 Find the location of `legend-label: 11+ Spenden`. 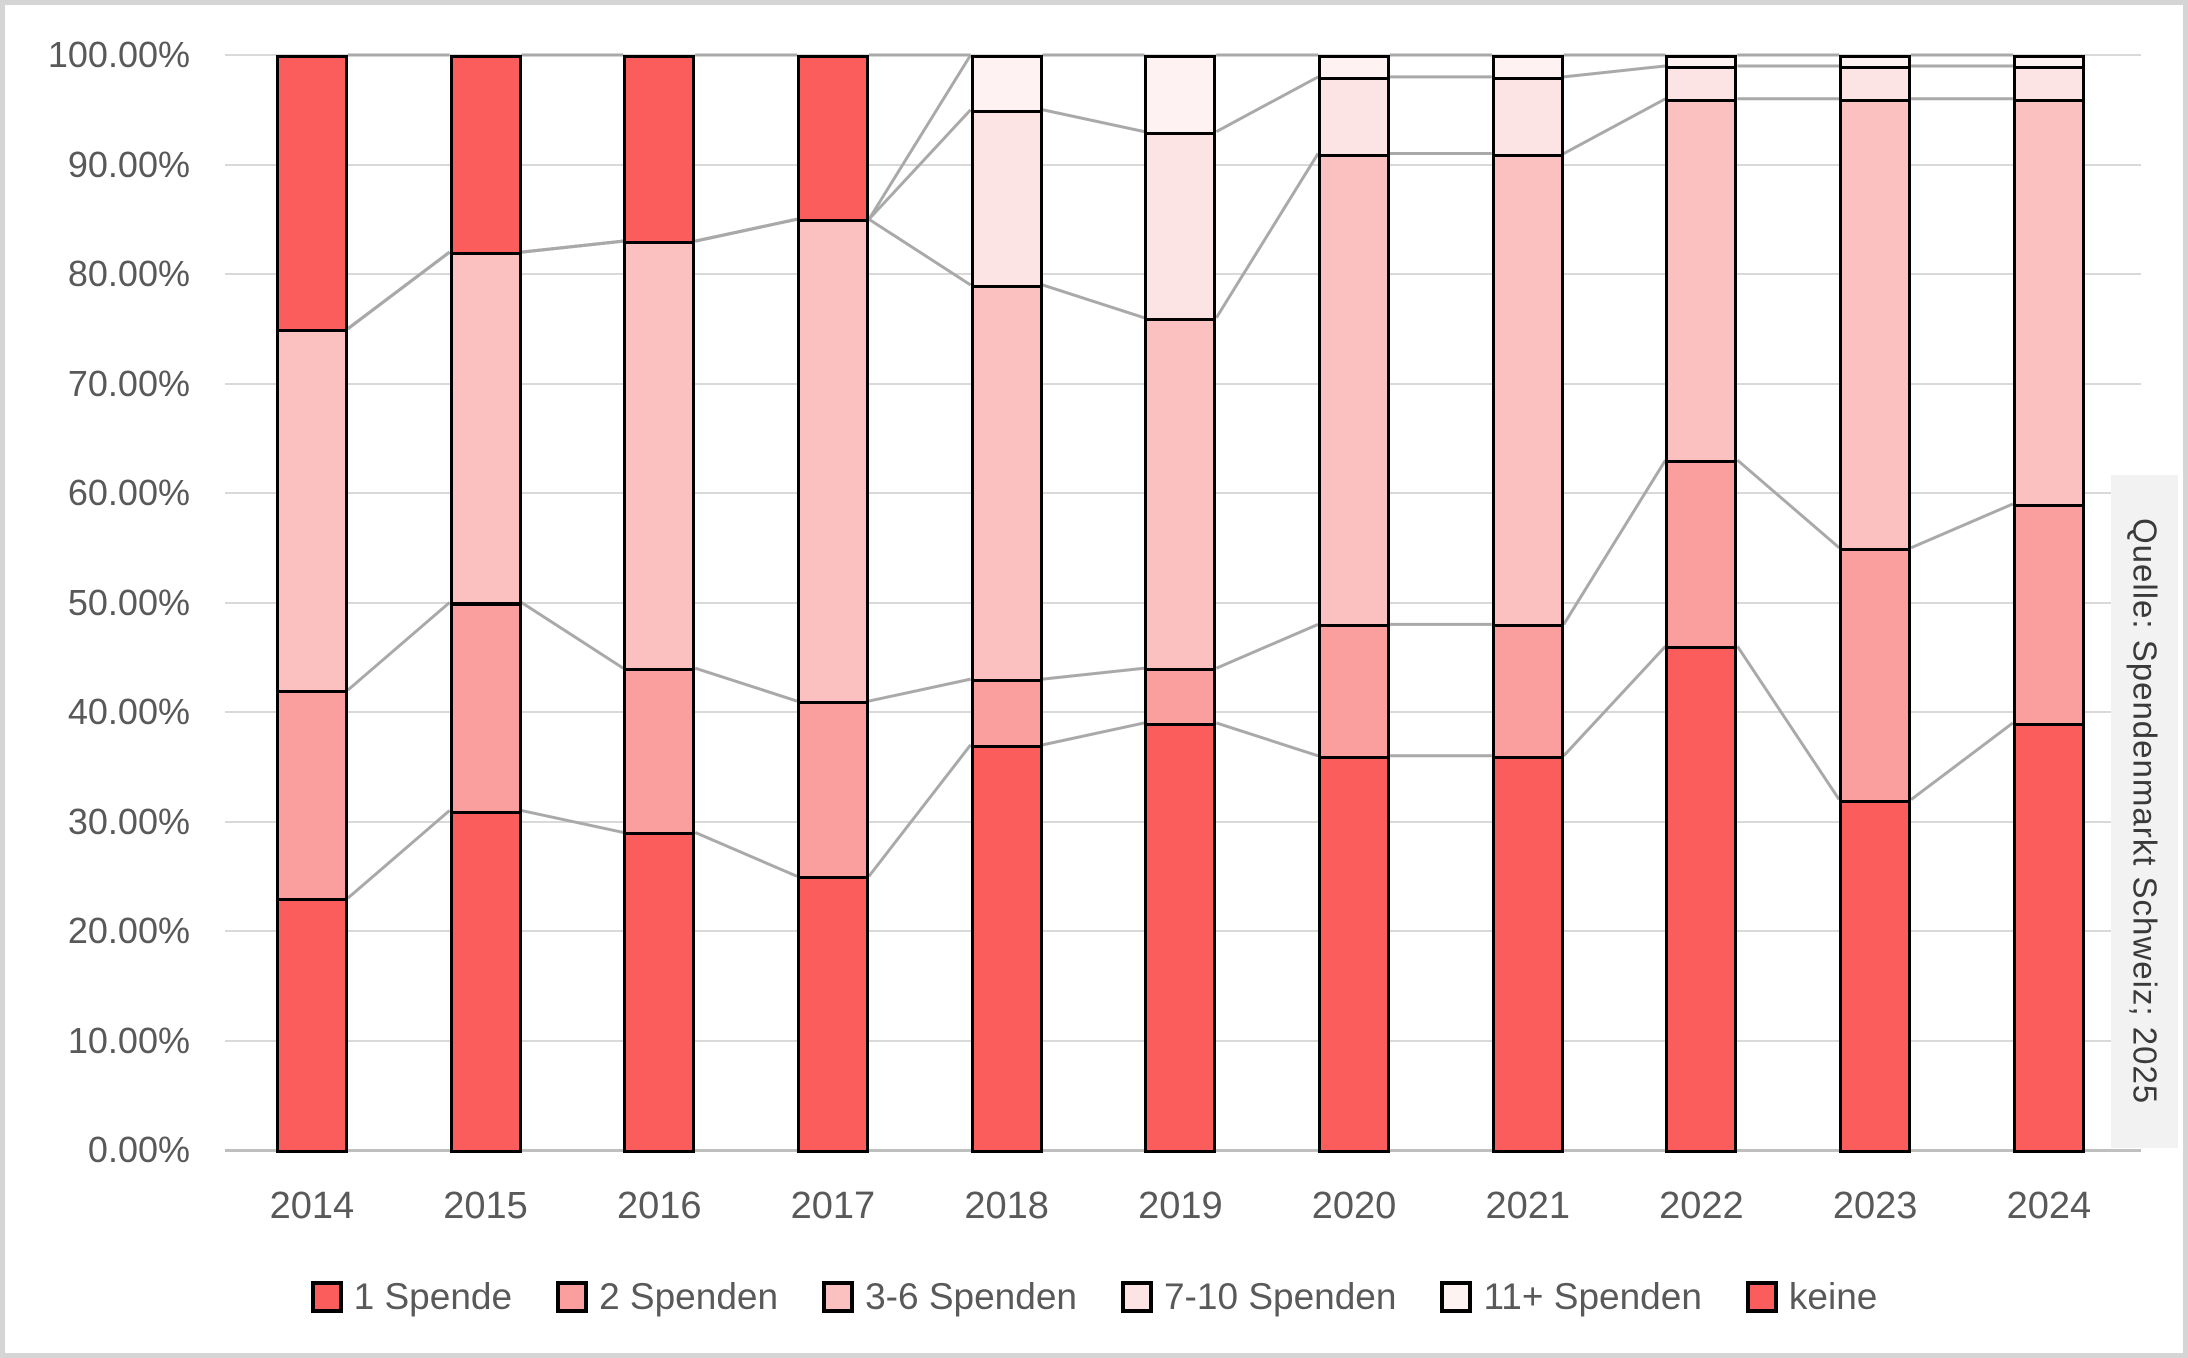

legend-label: 11+ Spenden is located at coordinates (1592, 1296).